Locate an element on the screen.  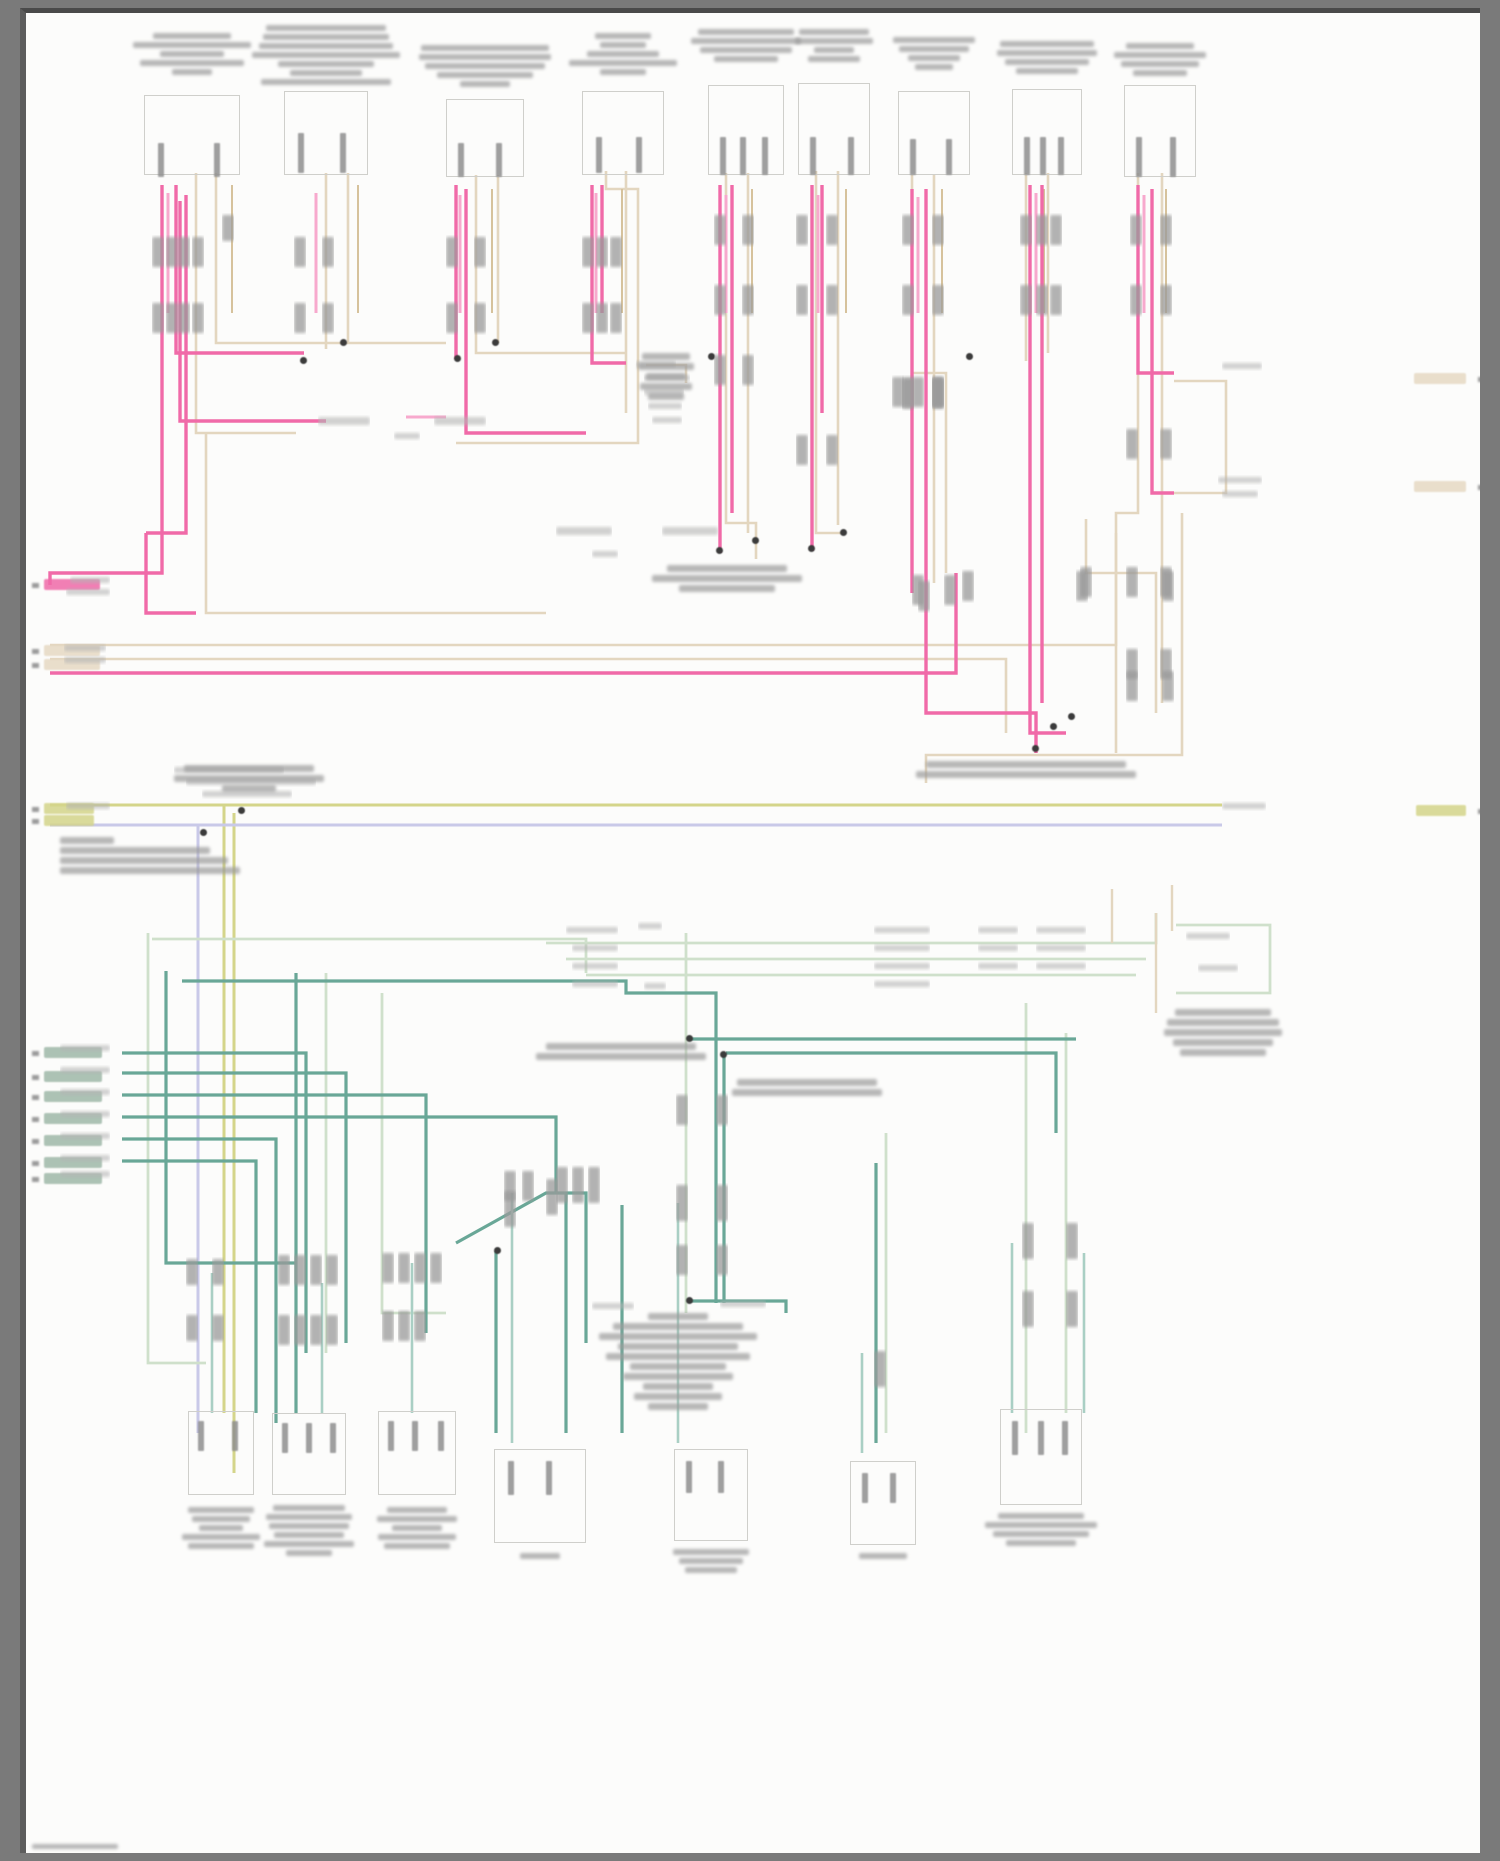
edge-connector-left-bus is located at coordinates (69, 820).